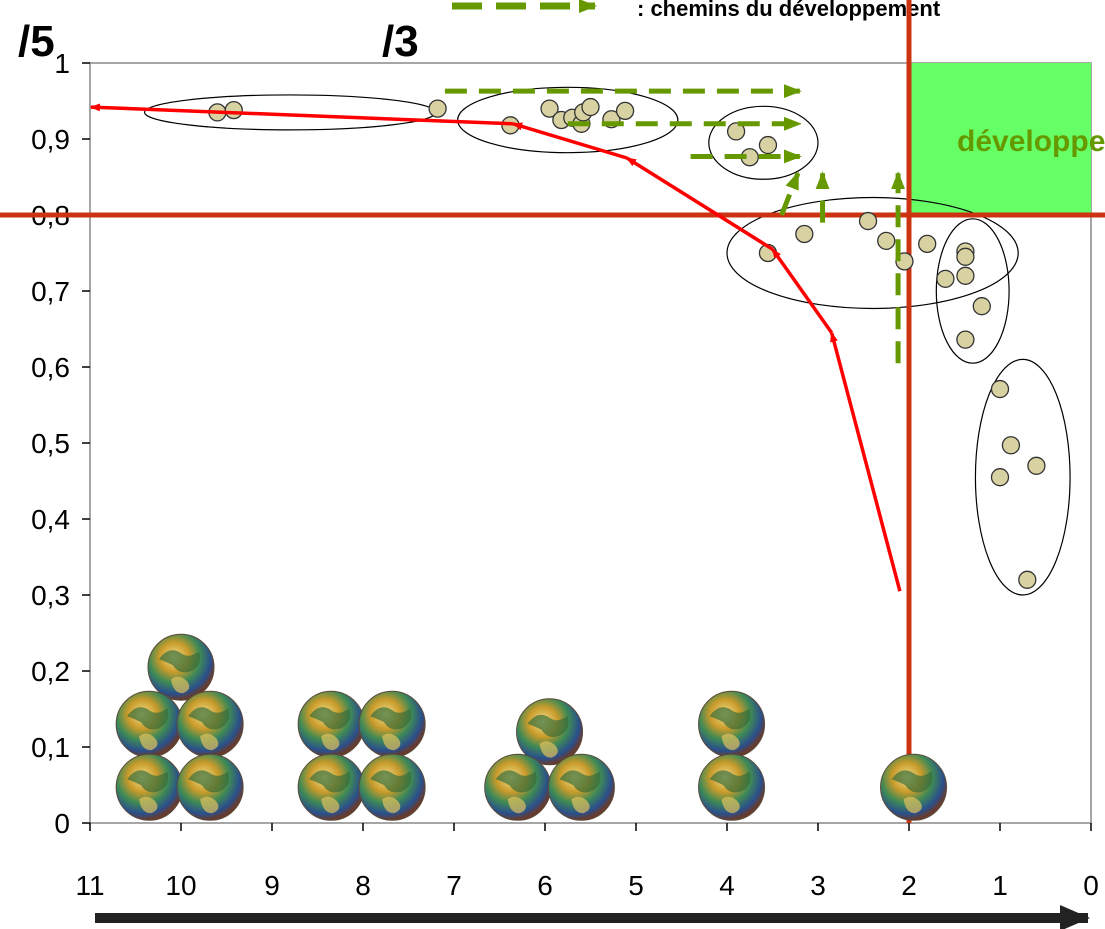 This screenshot has height=929, width=1105. I want to click on y-tick-label: 0,3, so click(50, 595).